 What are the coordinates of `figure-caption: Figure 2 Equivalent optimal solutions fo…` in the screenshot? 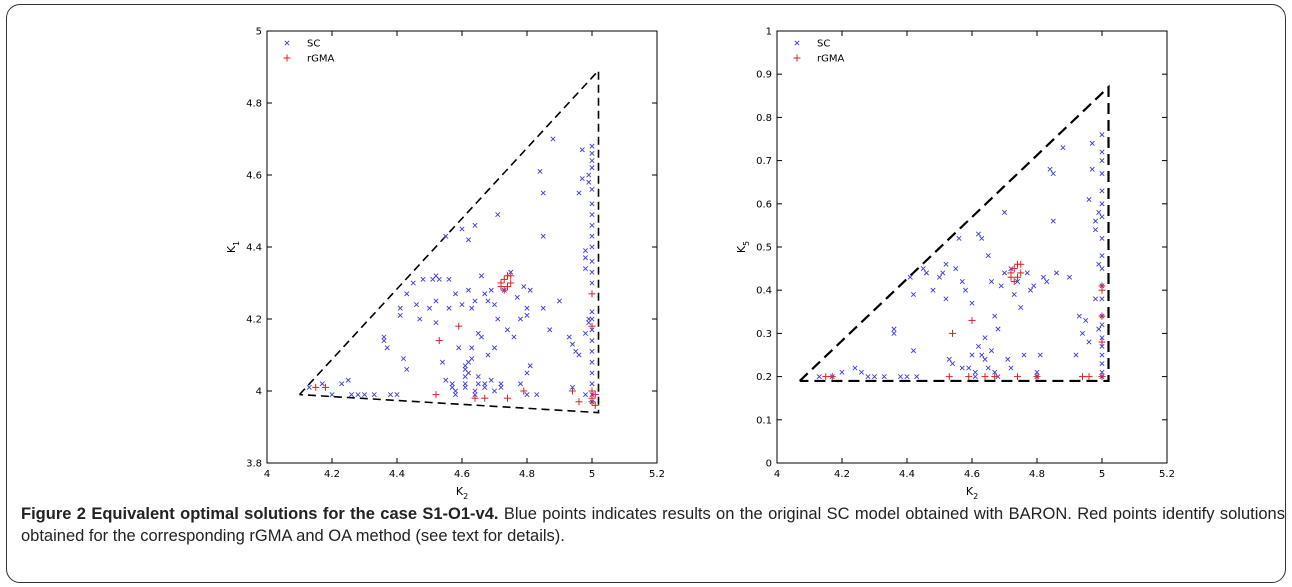 It's located at (653, 525).